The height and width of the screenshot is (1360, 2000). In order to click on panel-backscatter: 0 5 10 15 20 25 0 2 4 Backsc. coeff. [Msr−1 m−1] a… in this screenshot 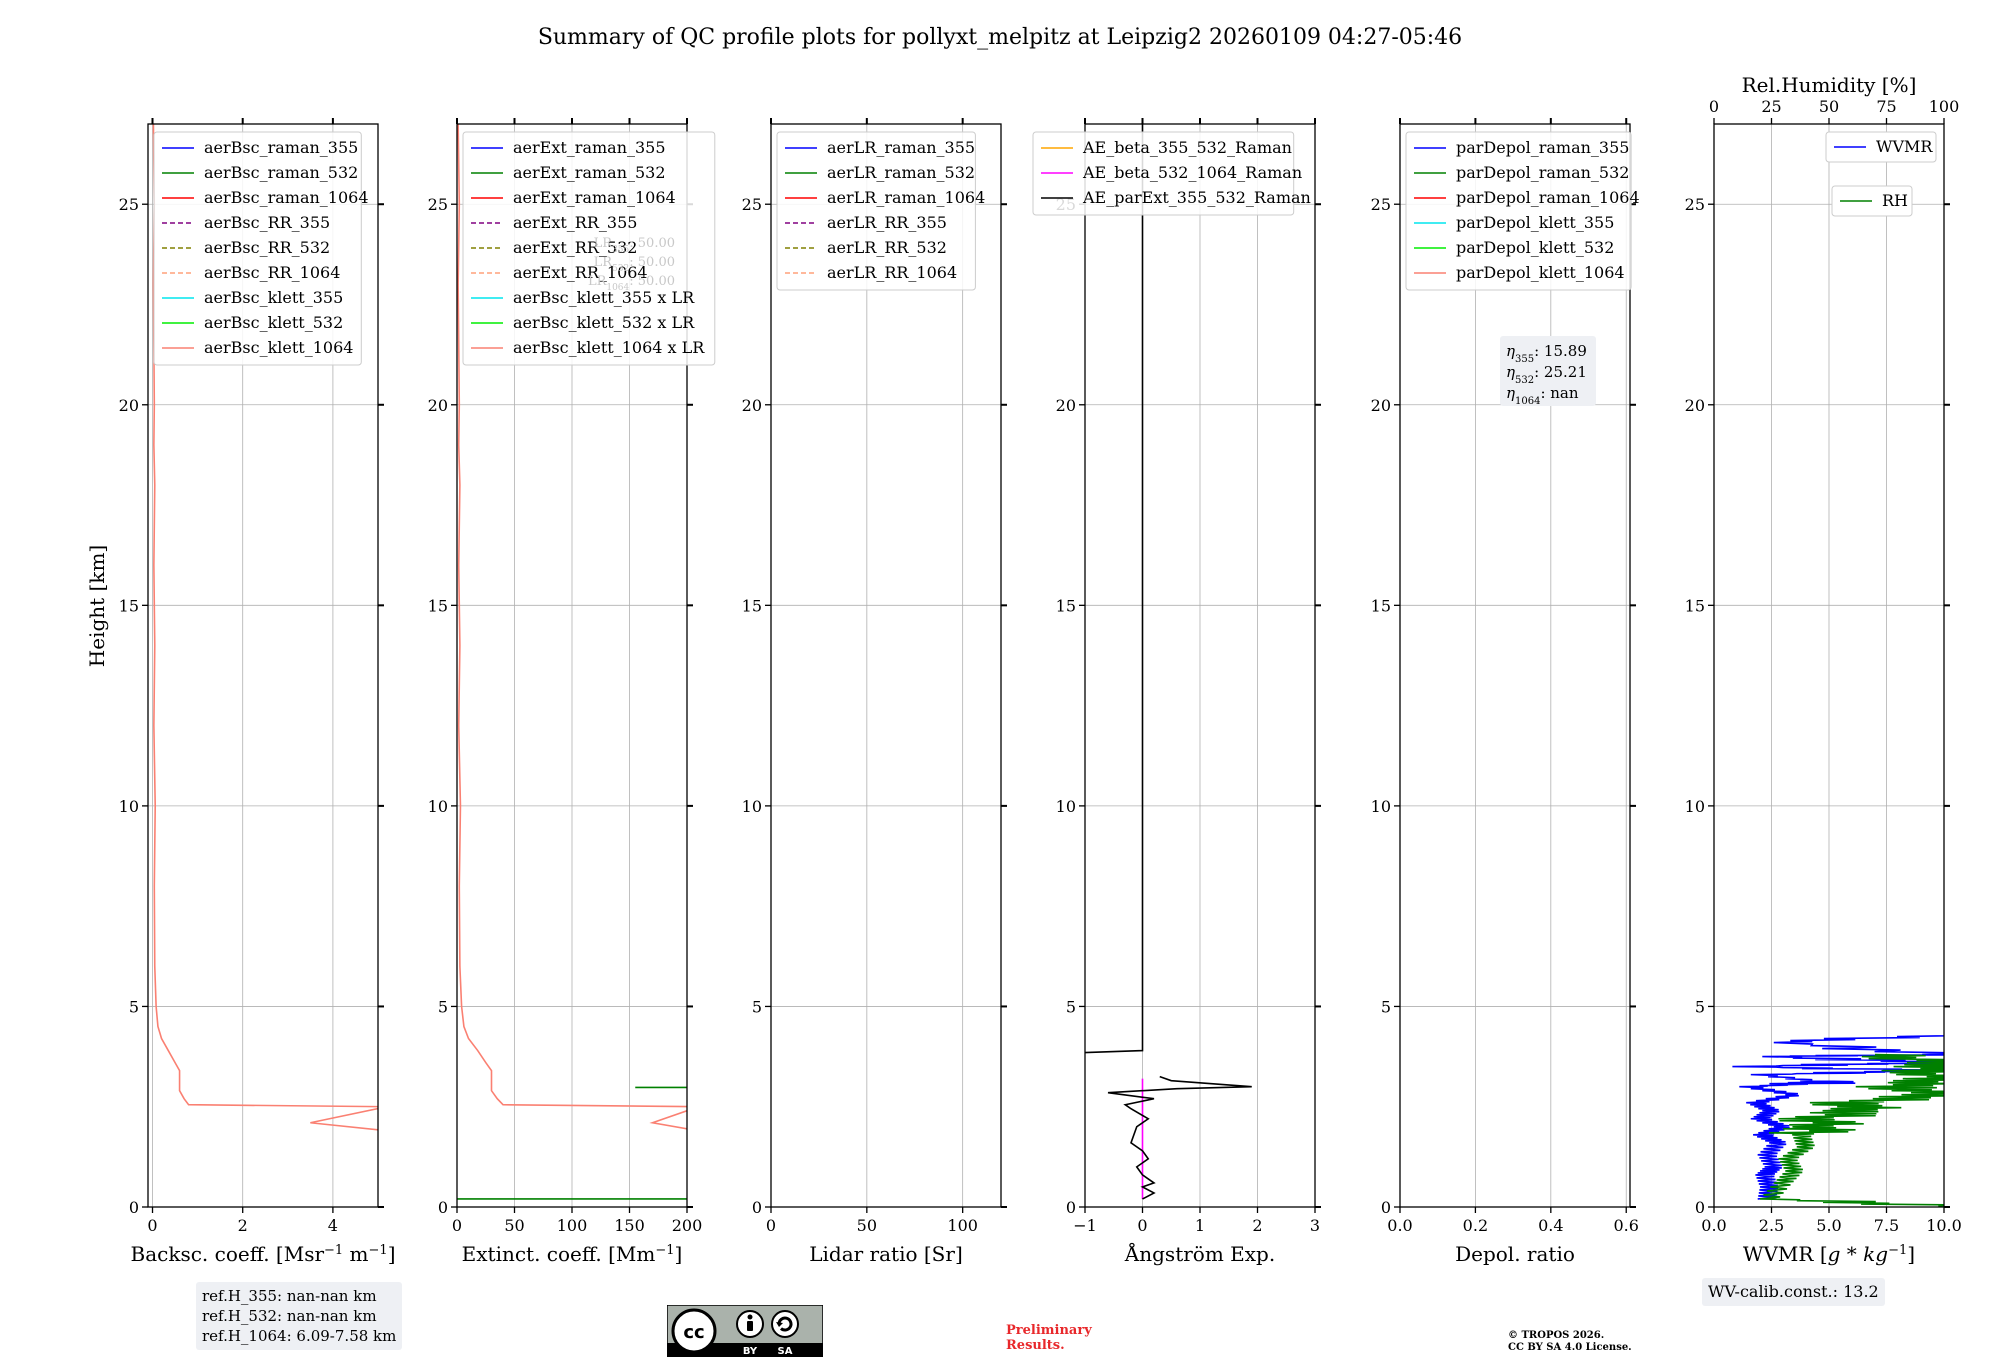, I will do `click(257, 692)`.